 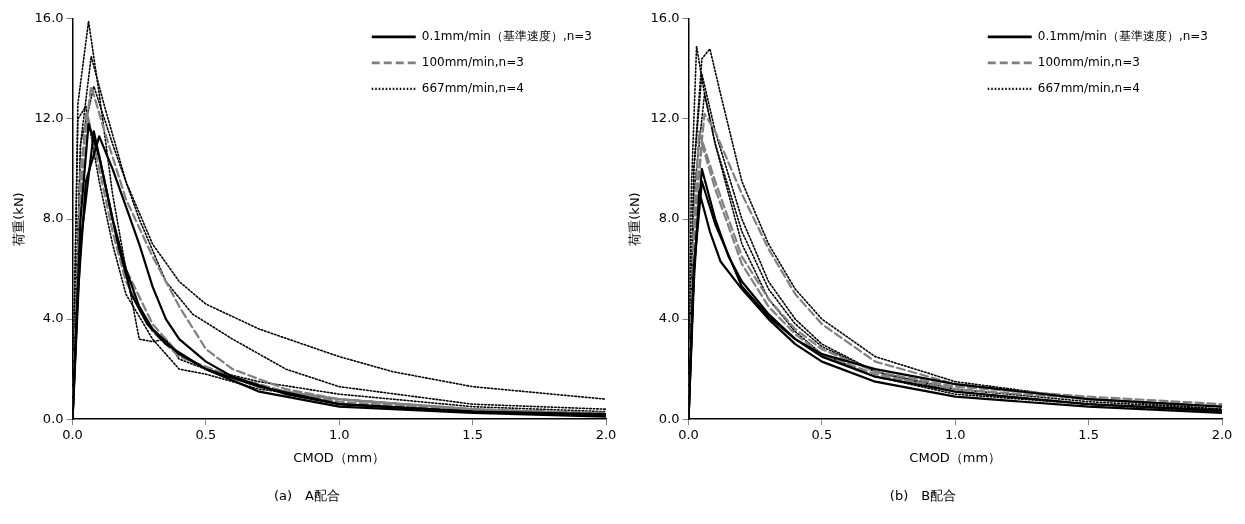 What do you see at coordinates (307, 495) in the screenshot?
I see `text: (a) A配合` at bounding box center [307, 495].